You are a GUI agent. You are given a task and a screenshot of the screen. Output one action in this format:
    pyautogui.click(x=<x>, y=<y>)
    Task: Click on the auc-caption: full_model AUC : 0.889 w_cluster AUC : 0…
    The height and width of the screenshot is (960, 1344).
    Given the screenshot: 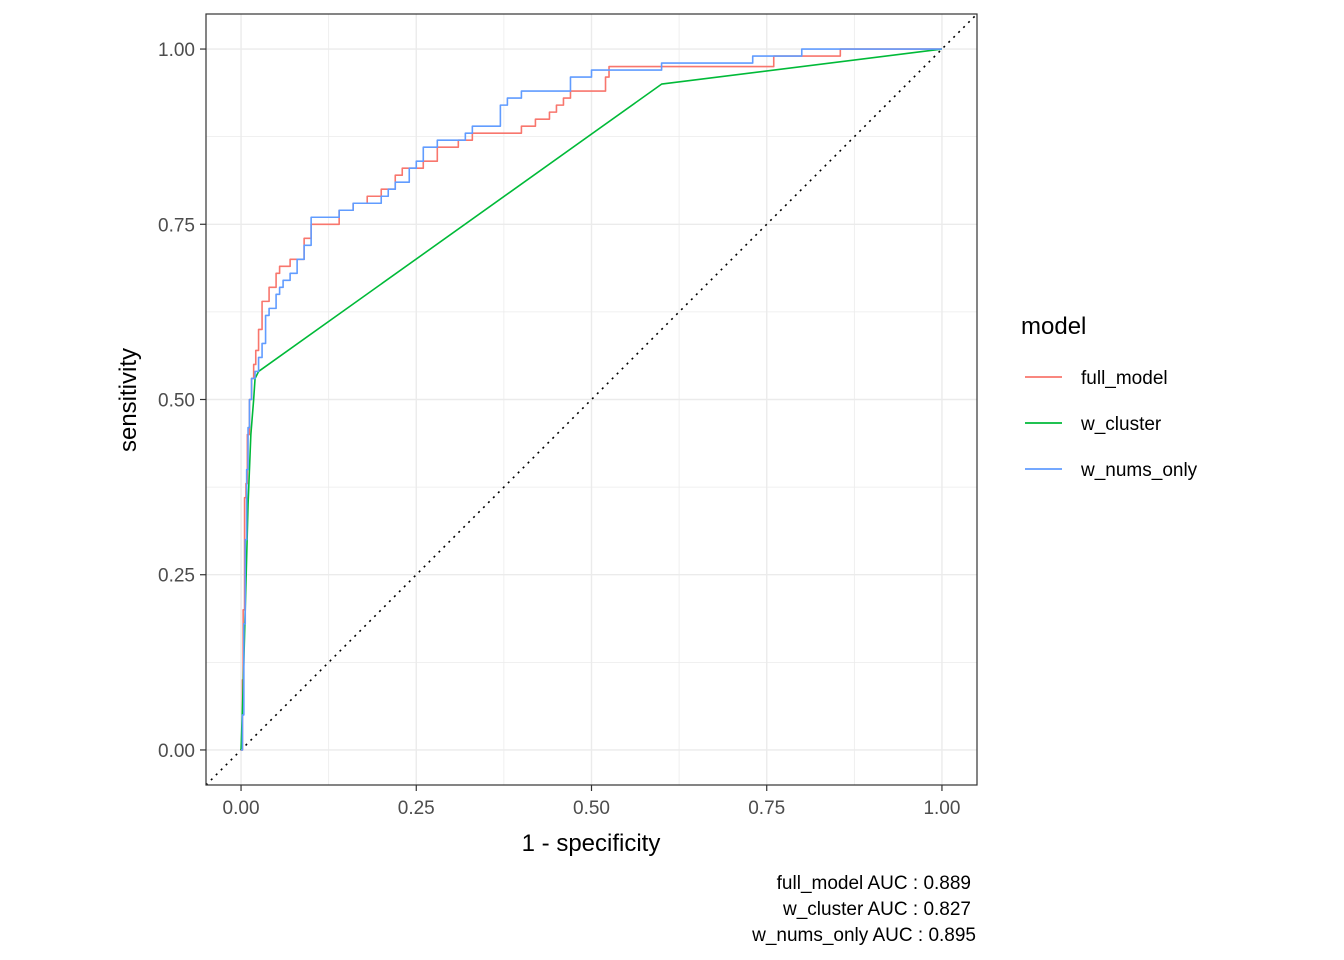 What is the action you would take?
    pyautogui.click(x=863, y=909)
    